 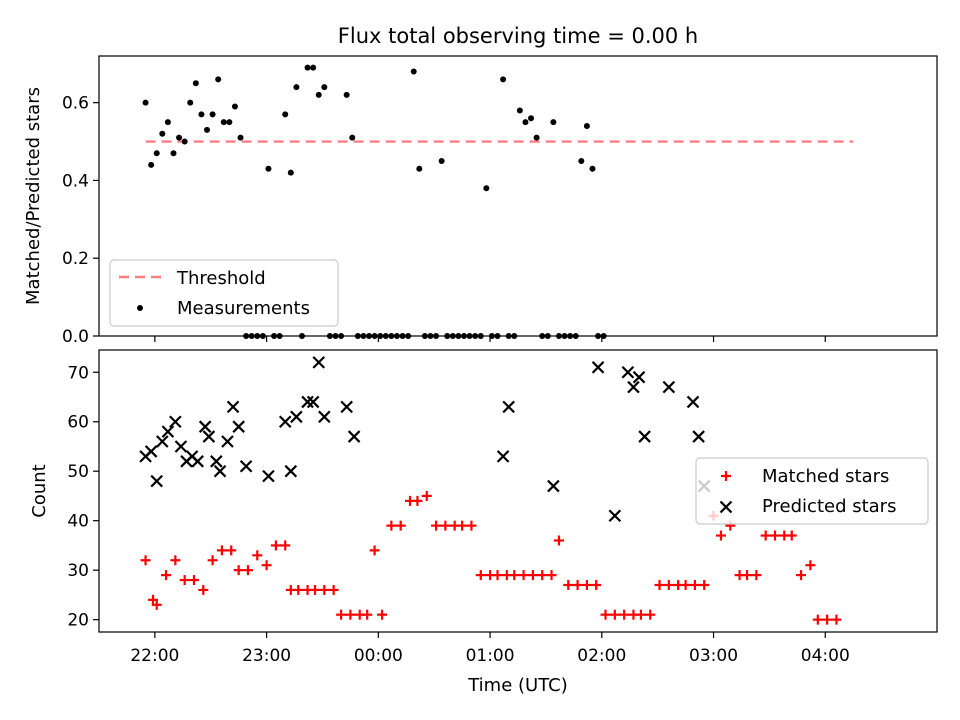 What do you see at coordinates (518, 36) in the screenshot?
I see `chart-title: Flux total observing time = 0.00 h` at bounding box center [518, 36].